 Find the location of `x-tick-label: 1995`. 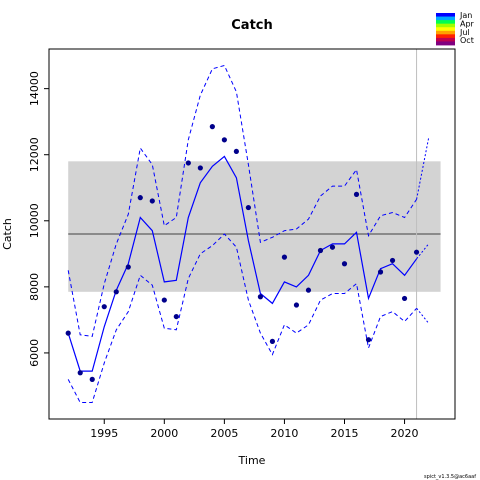

x-tick-label: 1995 is located at coordinates (104, 433).